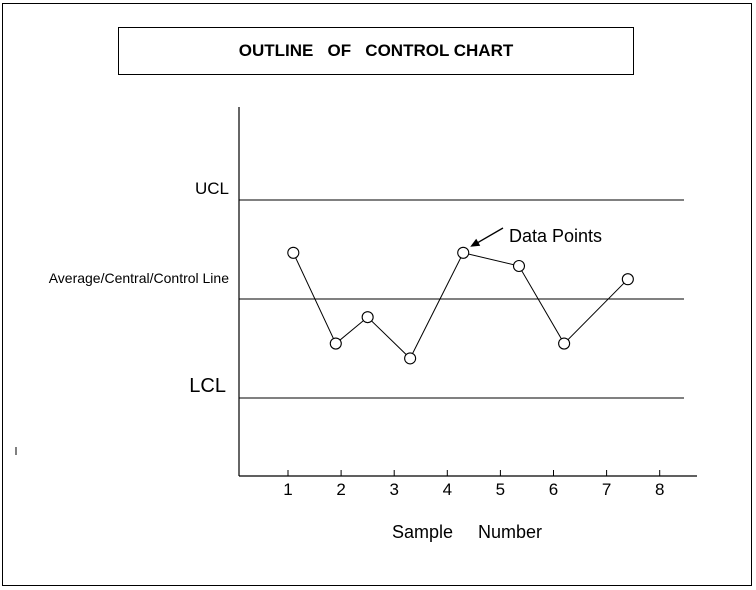 The width and height of the screenshot is (756, 590). I want to click on x-tick-label: 2, so click(340, 489).